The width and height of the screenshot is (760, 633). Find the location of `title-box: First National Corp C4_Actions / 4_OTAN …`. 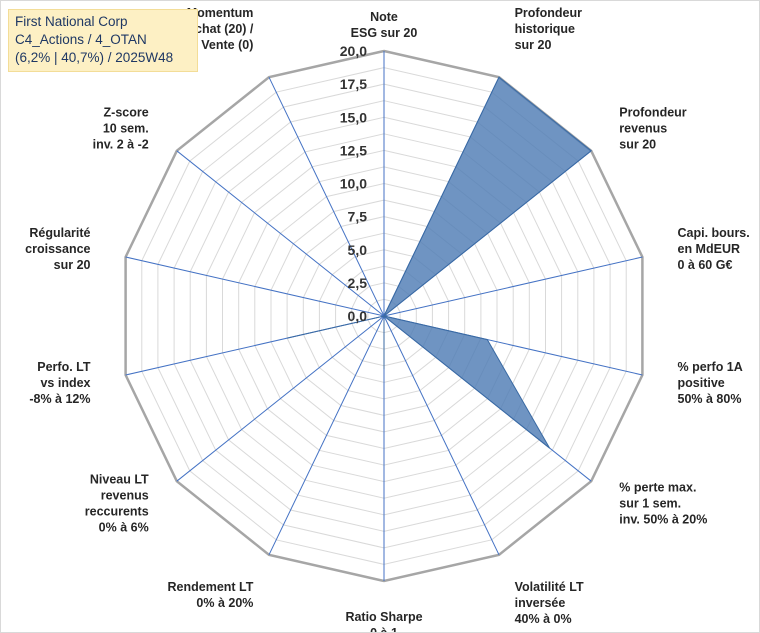

title-box: First National Corp C4_Actions / 4_OTAN … is located at coordinates (103, 40).